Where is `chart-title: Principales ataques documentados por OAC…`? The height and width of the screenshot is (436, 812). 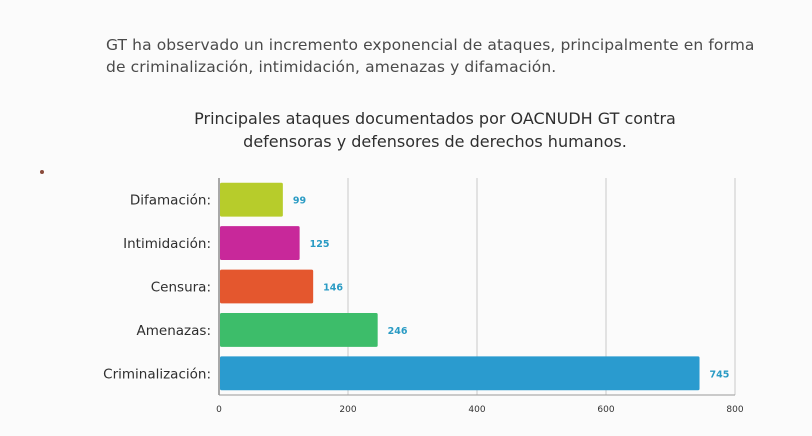 chart-title: Principales ataques documentados por OAC… is located at coordinates (435, 130).